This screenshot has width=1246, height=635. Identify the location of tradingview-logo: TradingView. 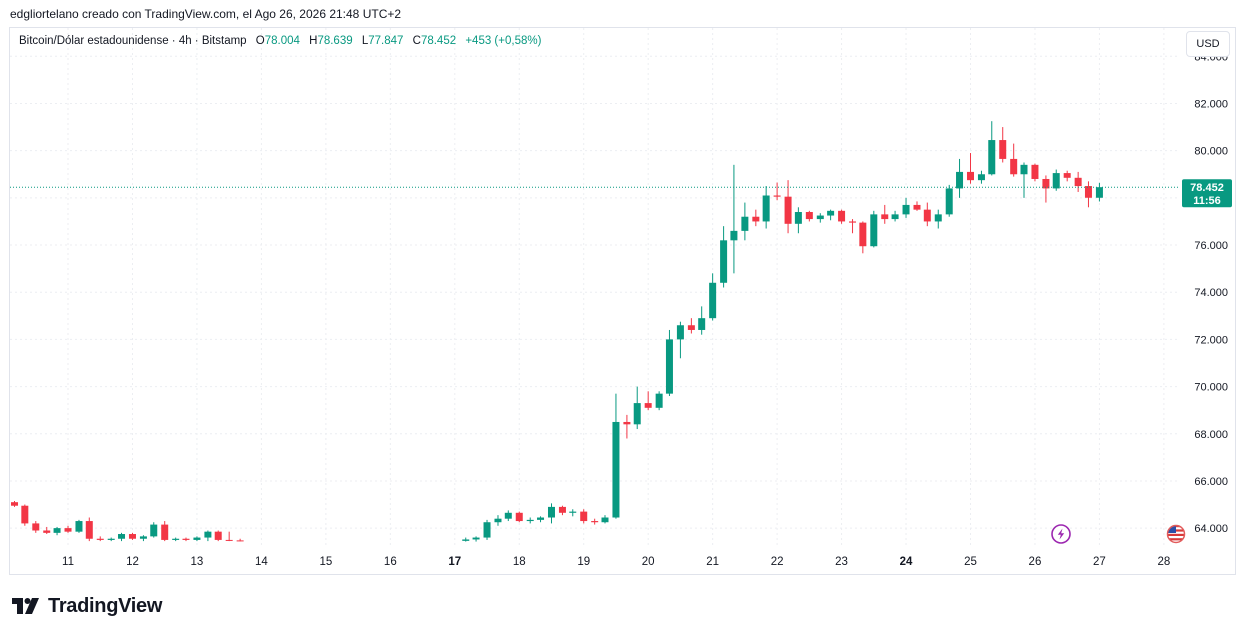
(87, 606).